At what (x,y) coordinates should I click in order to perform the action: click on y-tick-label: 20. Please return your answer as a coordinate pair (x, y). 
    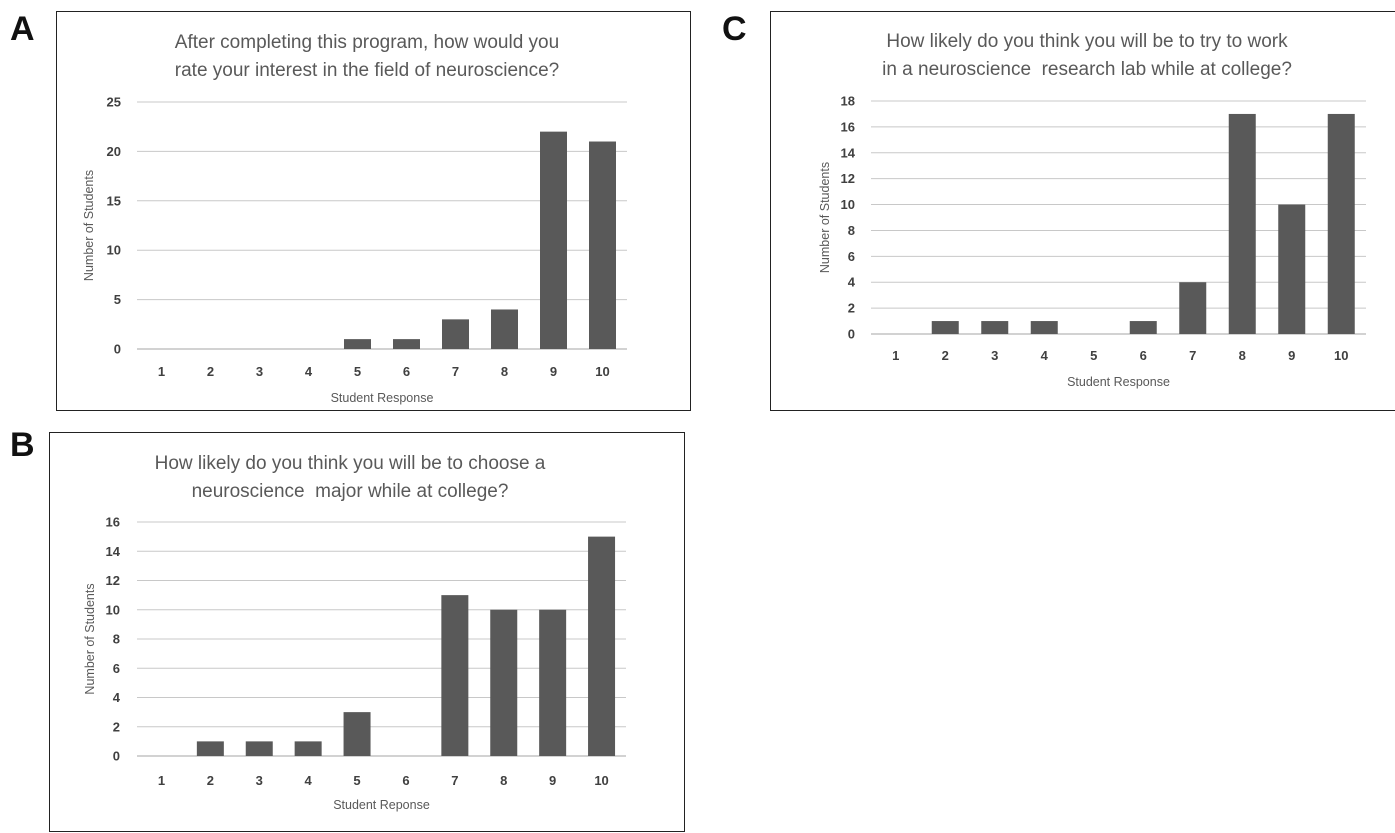
    Looking at the image, I should click on (114, 151).